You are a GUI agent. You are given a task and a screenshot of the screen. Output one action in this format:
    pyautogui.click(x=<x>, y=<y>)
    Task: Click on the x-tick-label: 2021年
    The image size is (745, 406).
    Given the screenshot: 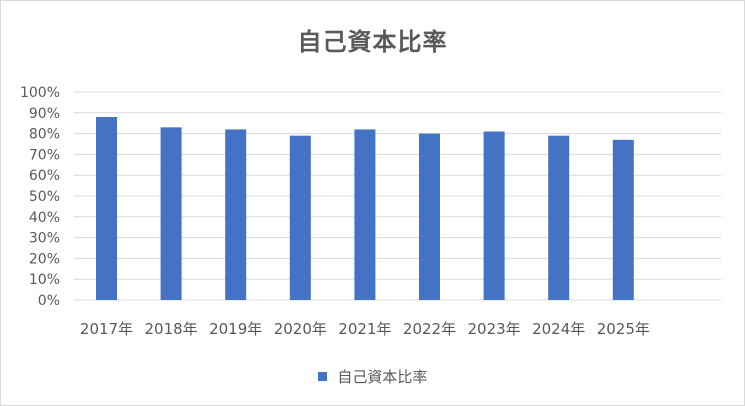 What is the action you would take?
    pyautogui.click(x=364, y=329)
    